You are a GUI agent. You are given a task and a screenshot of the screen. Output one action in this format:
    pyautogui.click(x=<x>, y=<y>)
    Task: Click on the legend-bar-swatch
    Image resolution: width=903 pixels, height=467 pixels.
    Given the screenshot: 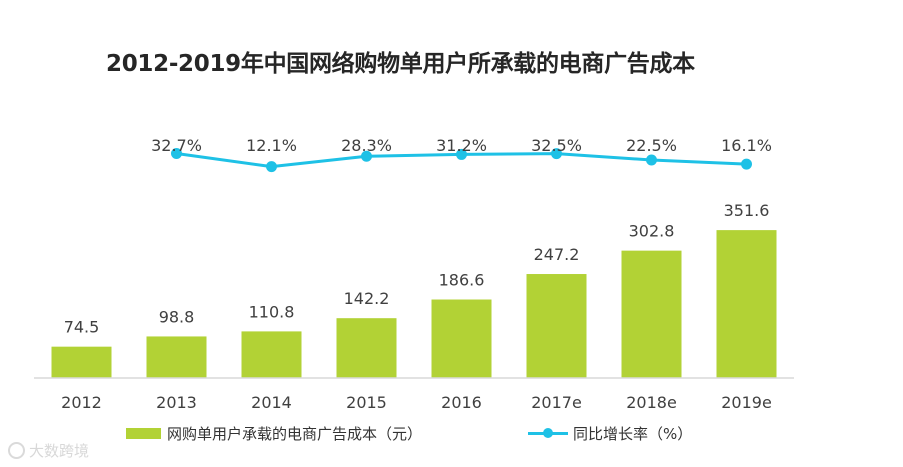 What is the action you would take?
    pyautogui.click(x=143, y=433)
    